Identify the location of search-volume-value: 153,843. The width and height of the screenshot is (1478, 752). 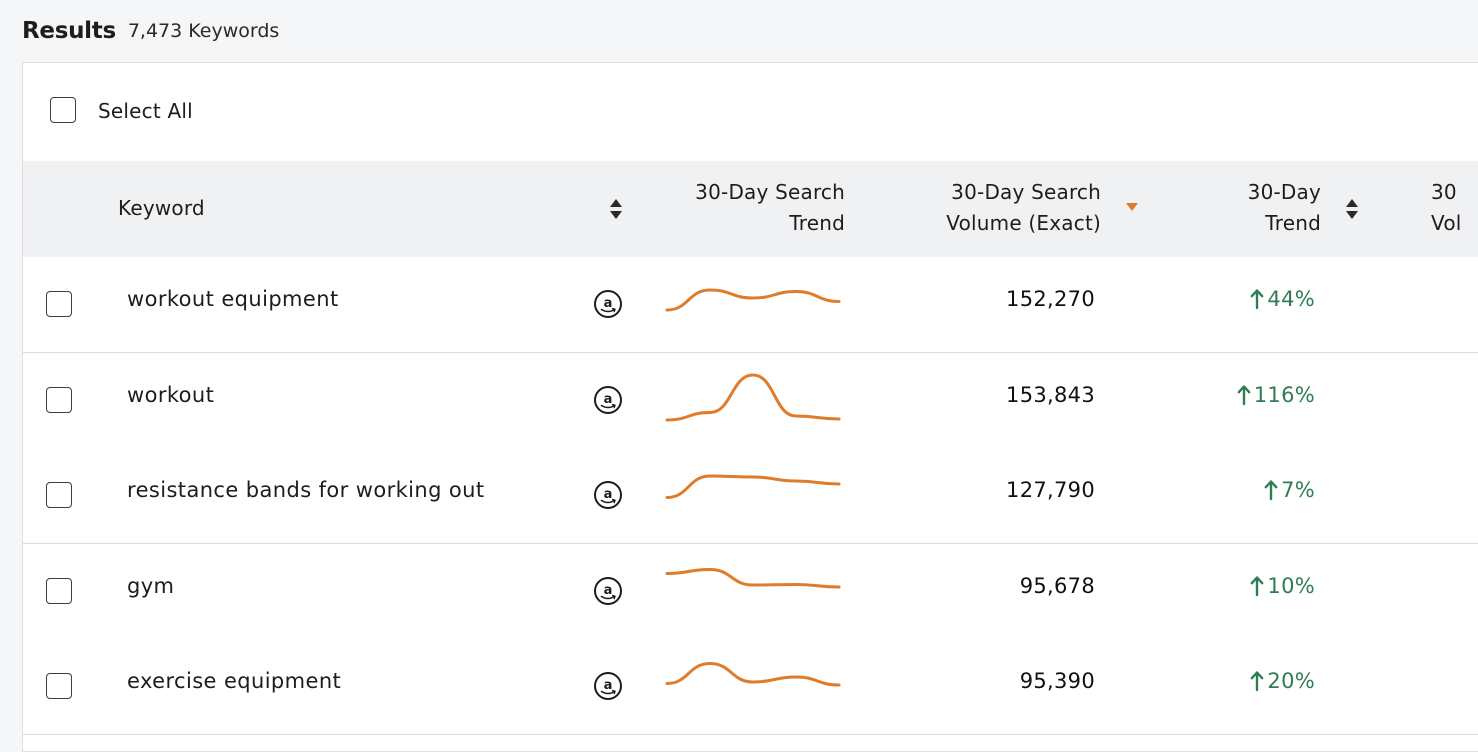
(1050, 394).